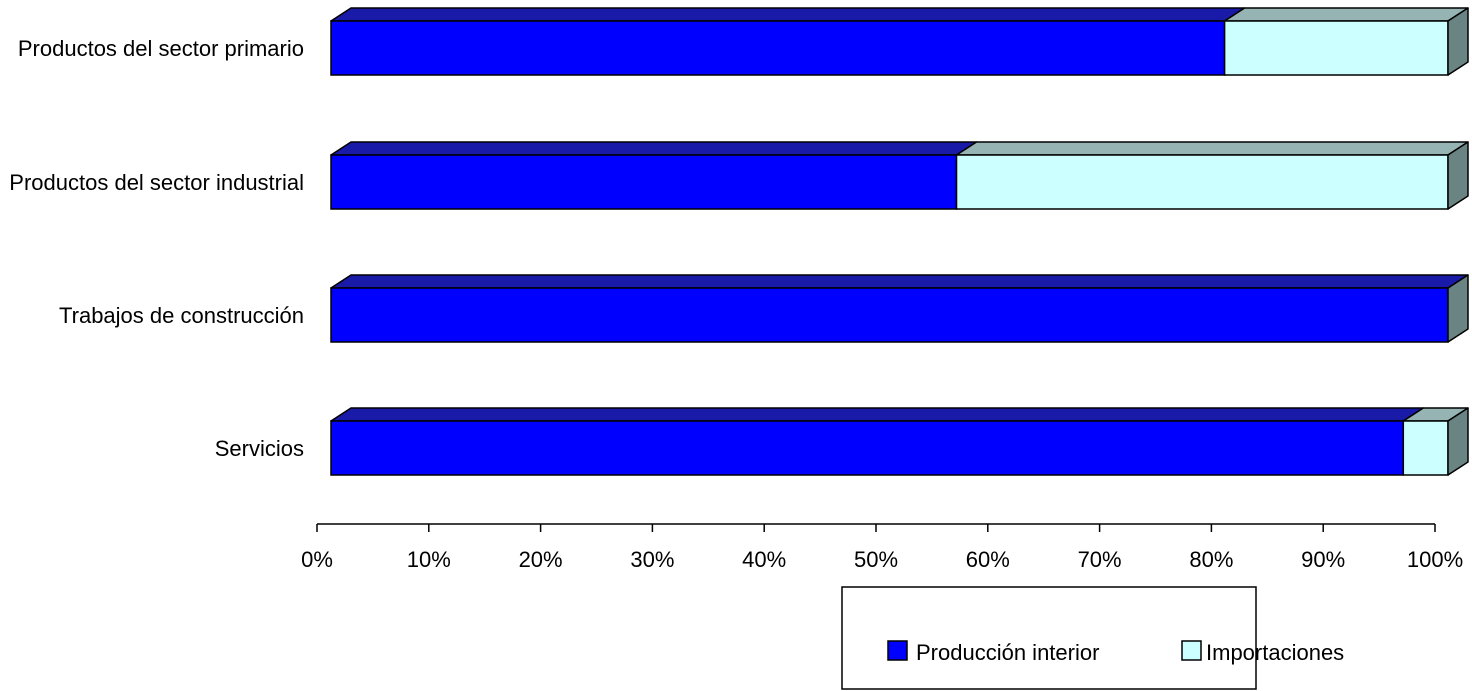 This screenshot has height=691, width=1472. What do you see at coordinates (988, 559) in the screenshot?
I see `x-tick-label-6: 60%` at bounding box center [988, 559].